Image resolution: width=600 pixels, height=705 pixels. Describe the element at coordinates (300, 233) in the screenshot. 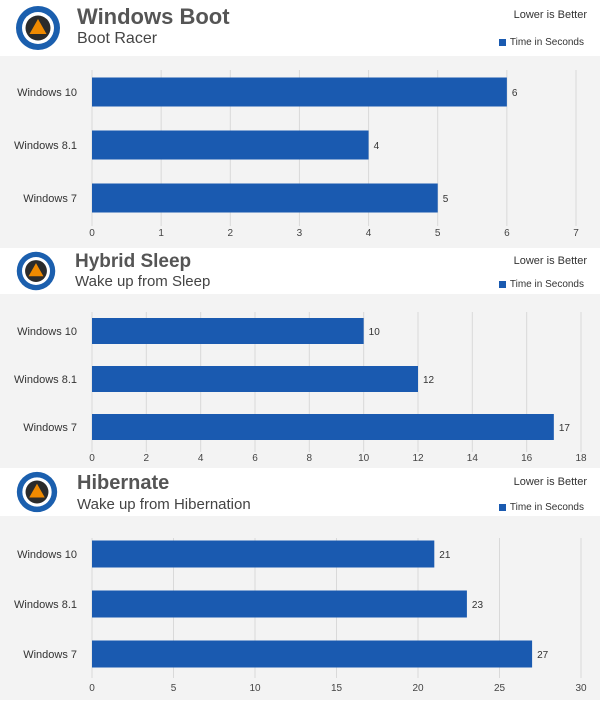

I see `x-tick-label: 3` at that location.